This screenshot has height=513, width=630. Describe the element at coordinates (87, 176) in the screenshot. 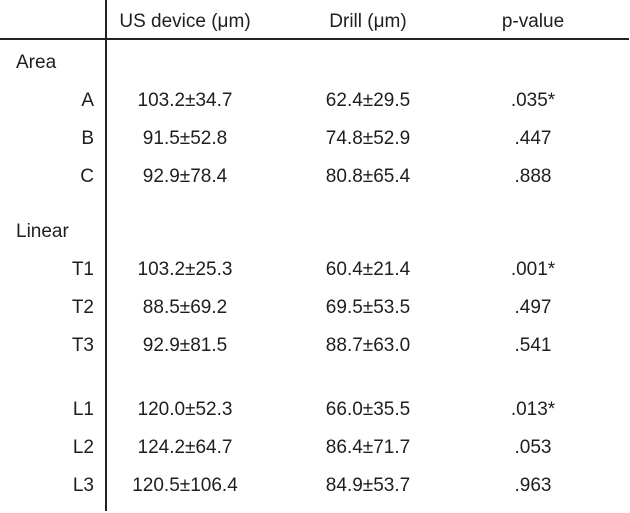

I see `row-label: C` at that location.